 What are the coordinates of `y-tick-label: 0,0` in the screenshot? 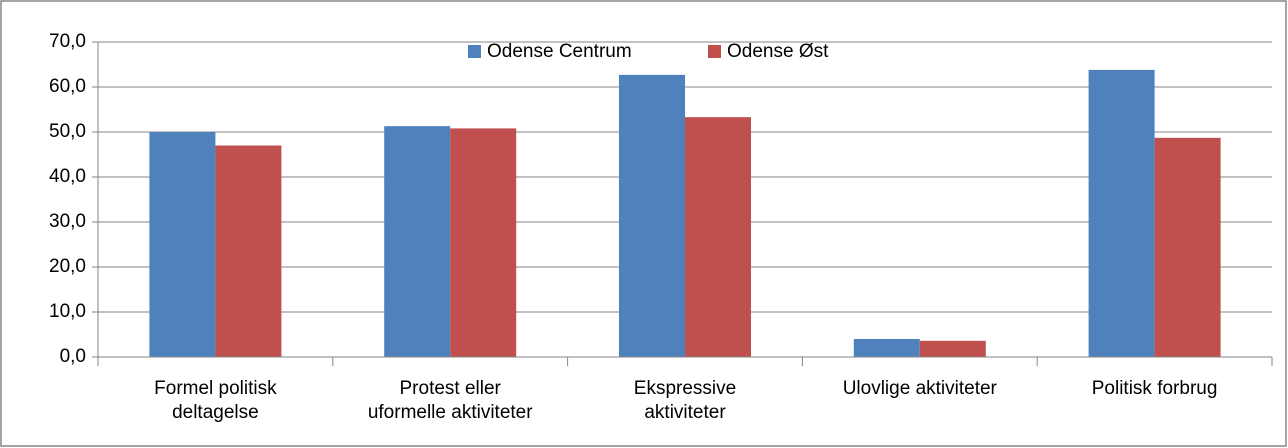 It's located at (73, 356).